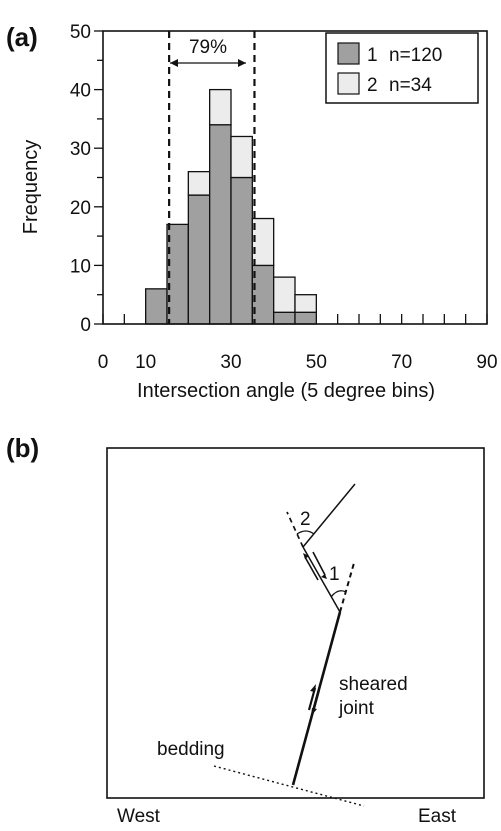 This screenshot has height=831, width=501. Describe the element at coordinates (372, 55) in the screenshot. I see `legend-name-1: 1` at that location.